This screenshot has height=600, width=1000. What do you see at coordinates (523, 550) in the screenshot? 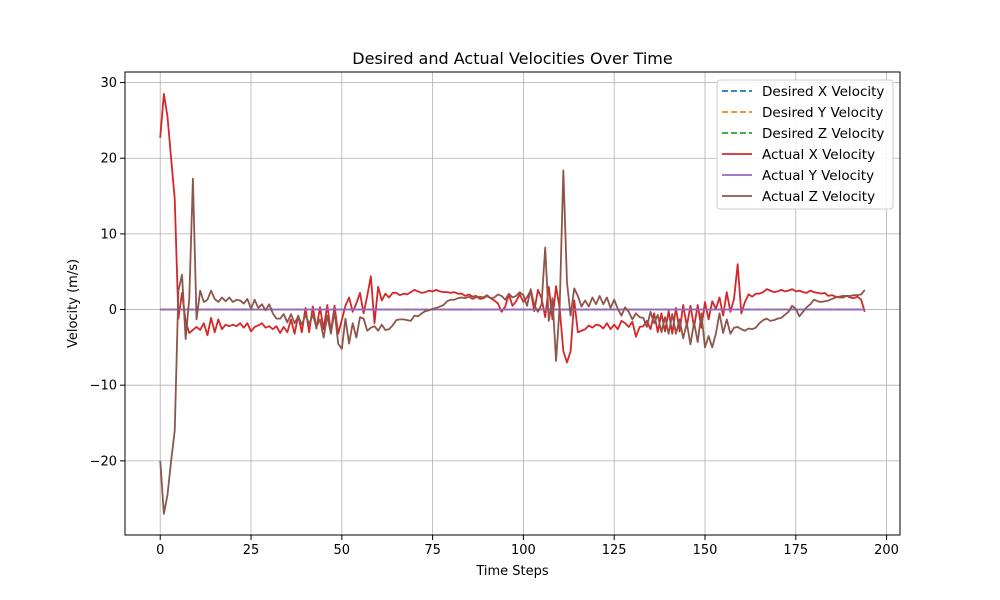
I see `x-tick-label: 100` at bounding box center [523, 550].